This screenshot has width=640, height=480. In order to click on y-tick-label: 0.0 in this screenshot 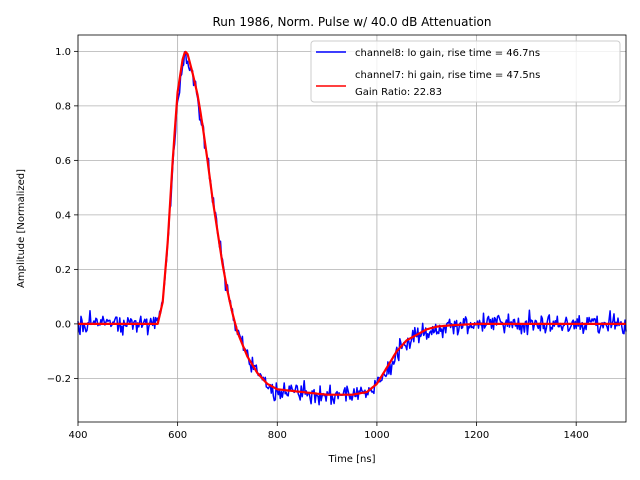, I will do `click(63, 324)`.